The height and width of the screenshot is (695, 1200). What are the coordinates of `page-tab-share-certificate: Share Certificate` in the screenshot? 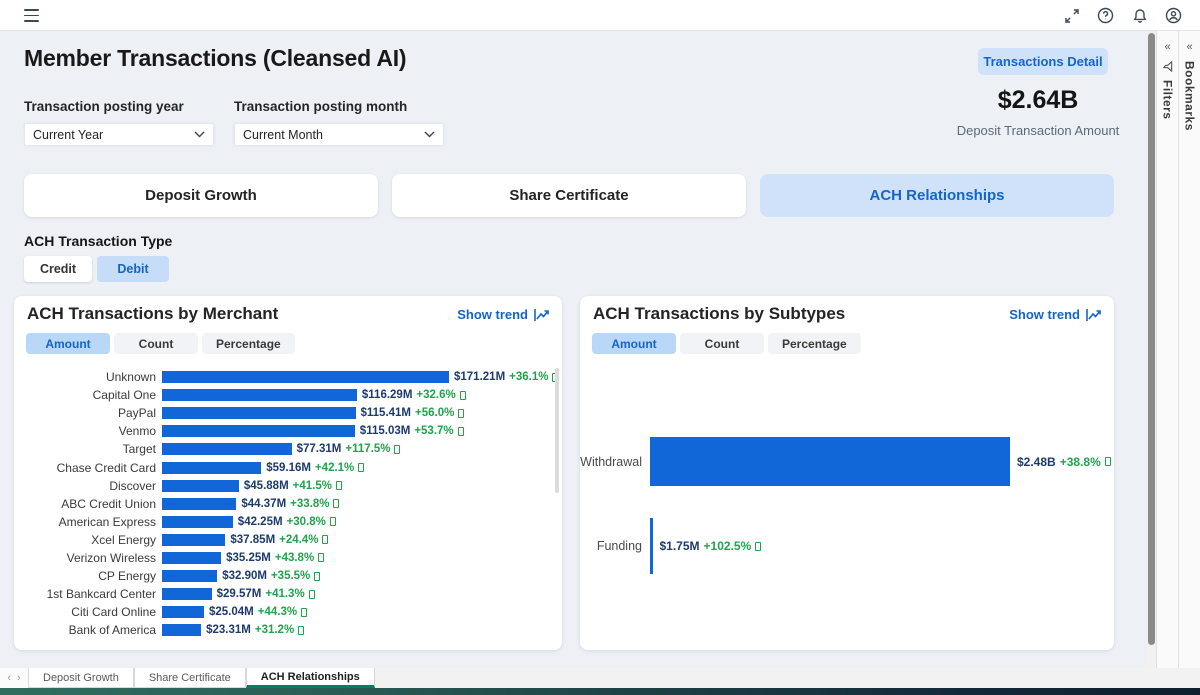 It's located at (189, 678).